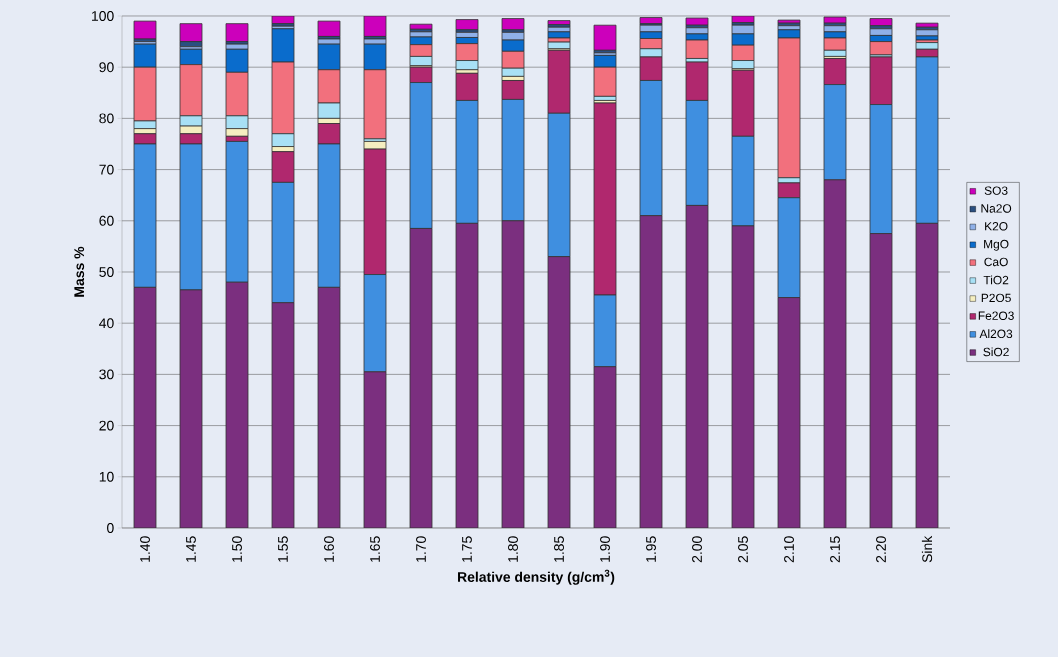 Image resolution: width=1058 pixels, height=657 pixels. I want to click on x-tick-label: 2.05, so click(743, 549).